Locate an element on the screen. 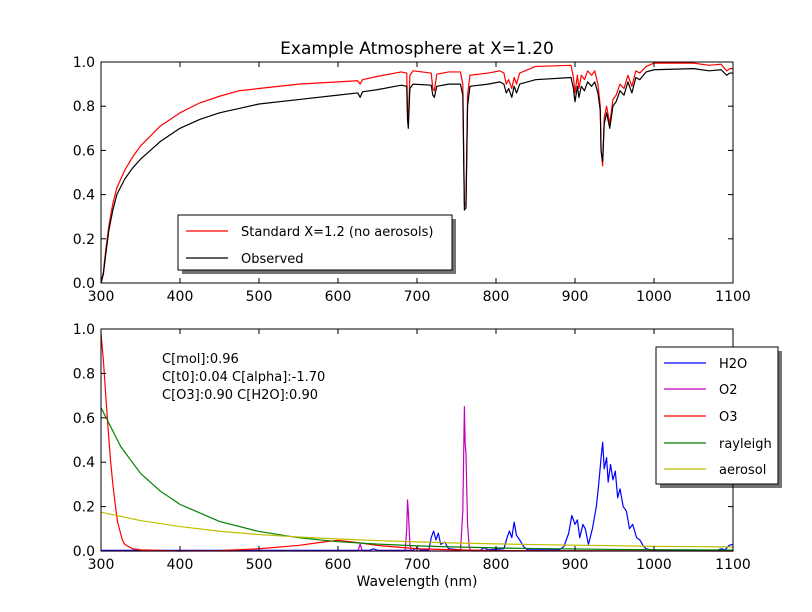 This screenshot has width=812, height=612. bottom-x-tick-label: 400 is located at coordinates (180, 565).